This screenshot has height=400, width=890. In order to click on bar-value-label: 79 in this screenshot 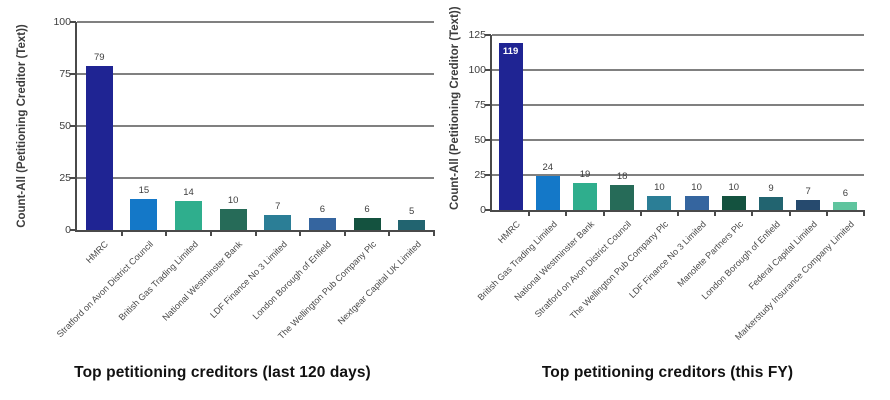, I will do `click(99, 57)`.